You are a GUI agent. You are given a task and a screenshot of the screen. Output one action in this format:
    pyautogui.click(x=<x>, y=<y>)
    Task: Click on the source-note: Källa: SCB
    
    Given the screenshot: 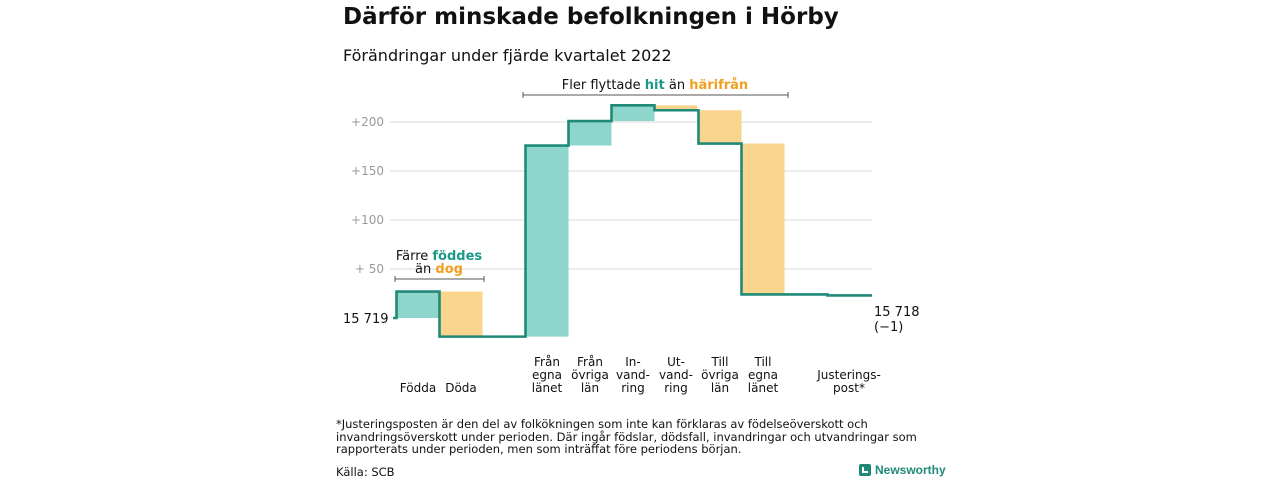 What is the action you would take?
    pyautogui.click(x=365, y=472)
    